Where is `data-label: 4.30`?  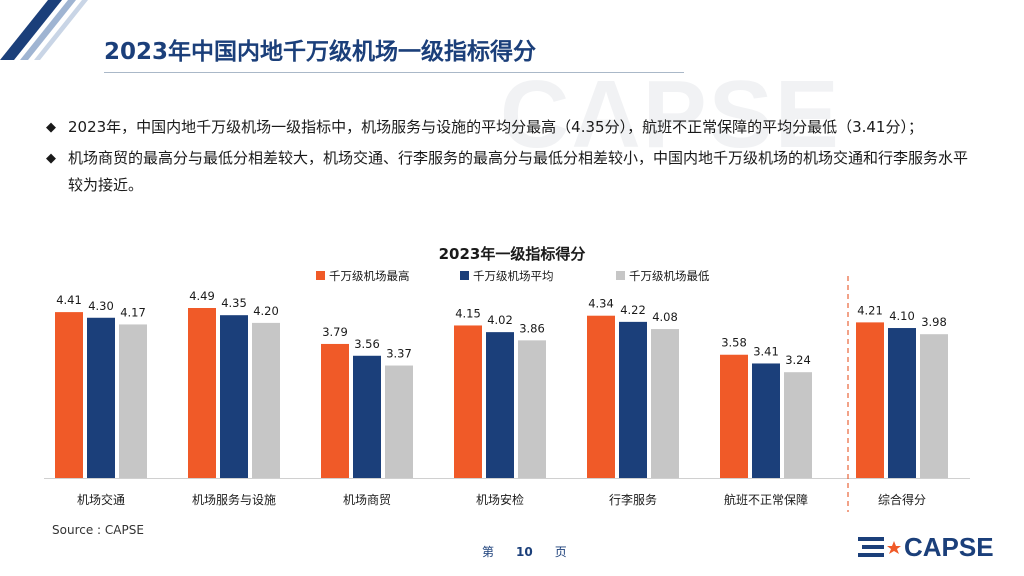
data-label: 4.30 is located at coordinates (101, 306).